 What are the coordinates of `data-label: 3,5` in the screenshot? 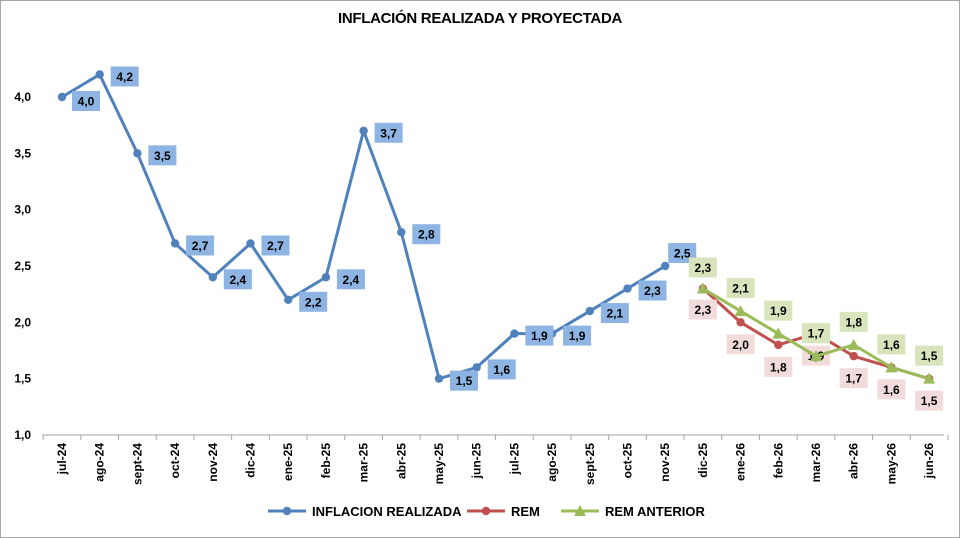 It's located at (162, 155).